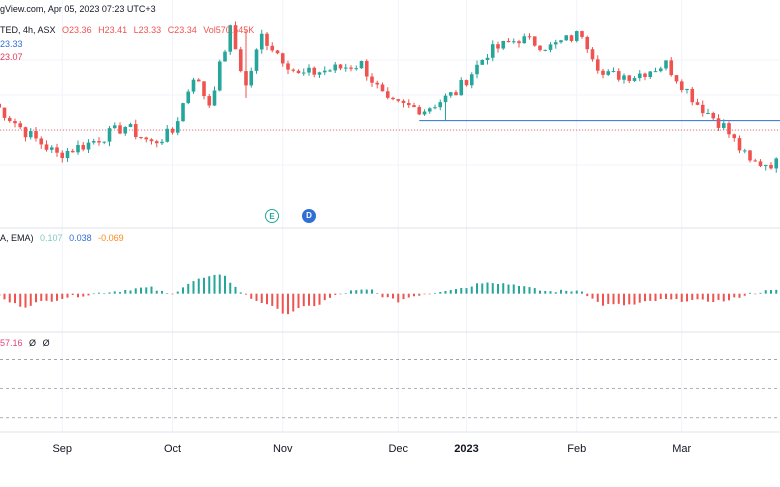 Image resolution: width=780 pixels, height=487 pixels. I want to click on macd-legend: A, EMA) 0.107 0.038 -0.069, so click(64, 238).